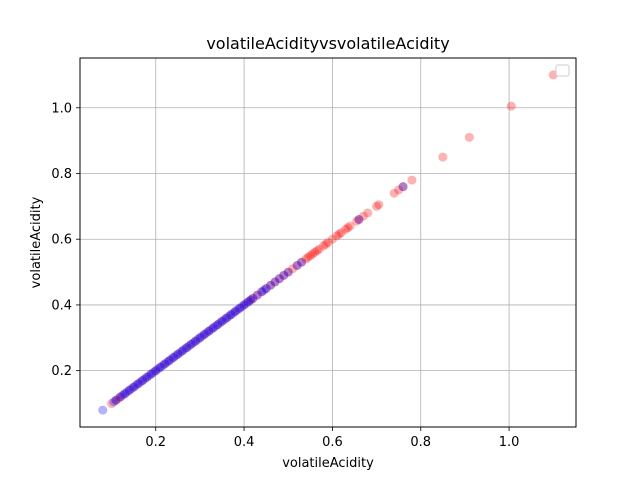  What do you see at coordinates (61, 371) in the screenshot?
I see `y-tick-label: 0.2` at bounding box center [61, 371].